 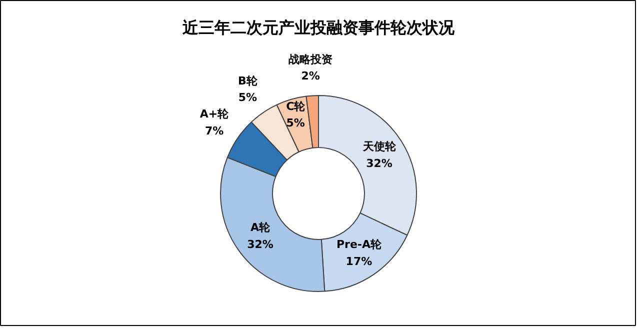 What do you see at coordinates (379, 146) in the screenshot?
I see `slice-label: 天使轮` at bounding box center [379, 146].